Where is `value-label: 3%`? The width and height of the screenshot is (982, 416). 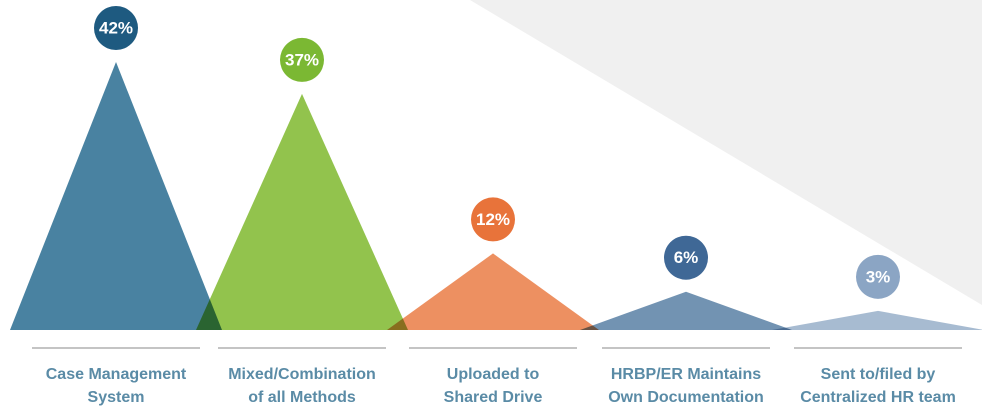 value-label: 3% is located at coordinates (878, 276).